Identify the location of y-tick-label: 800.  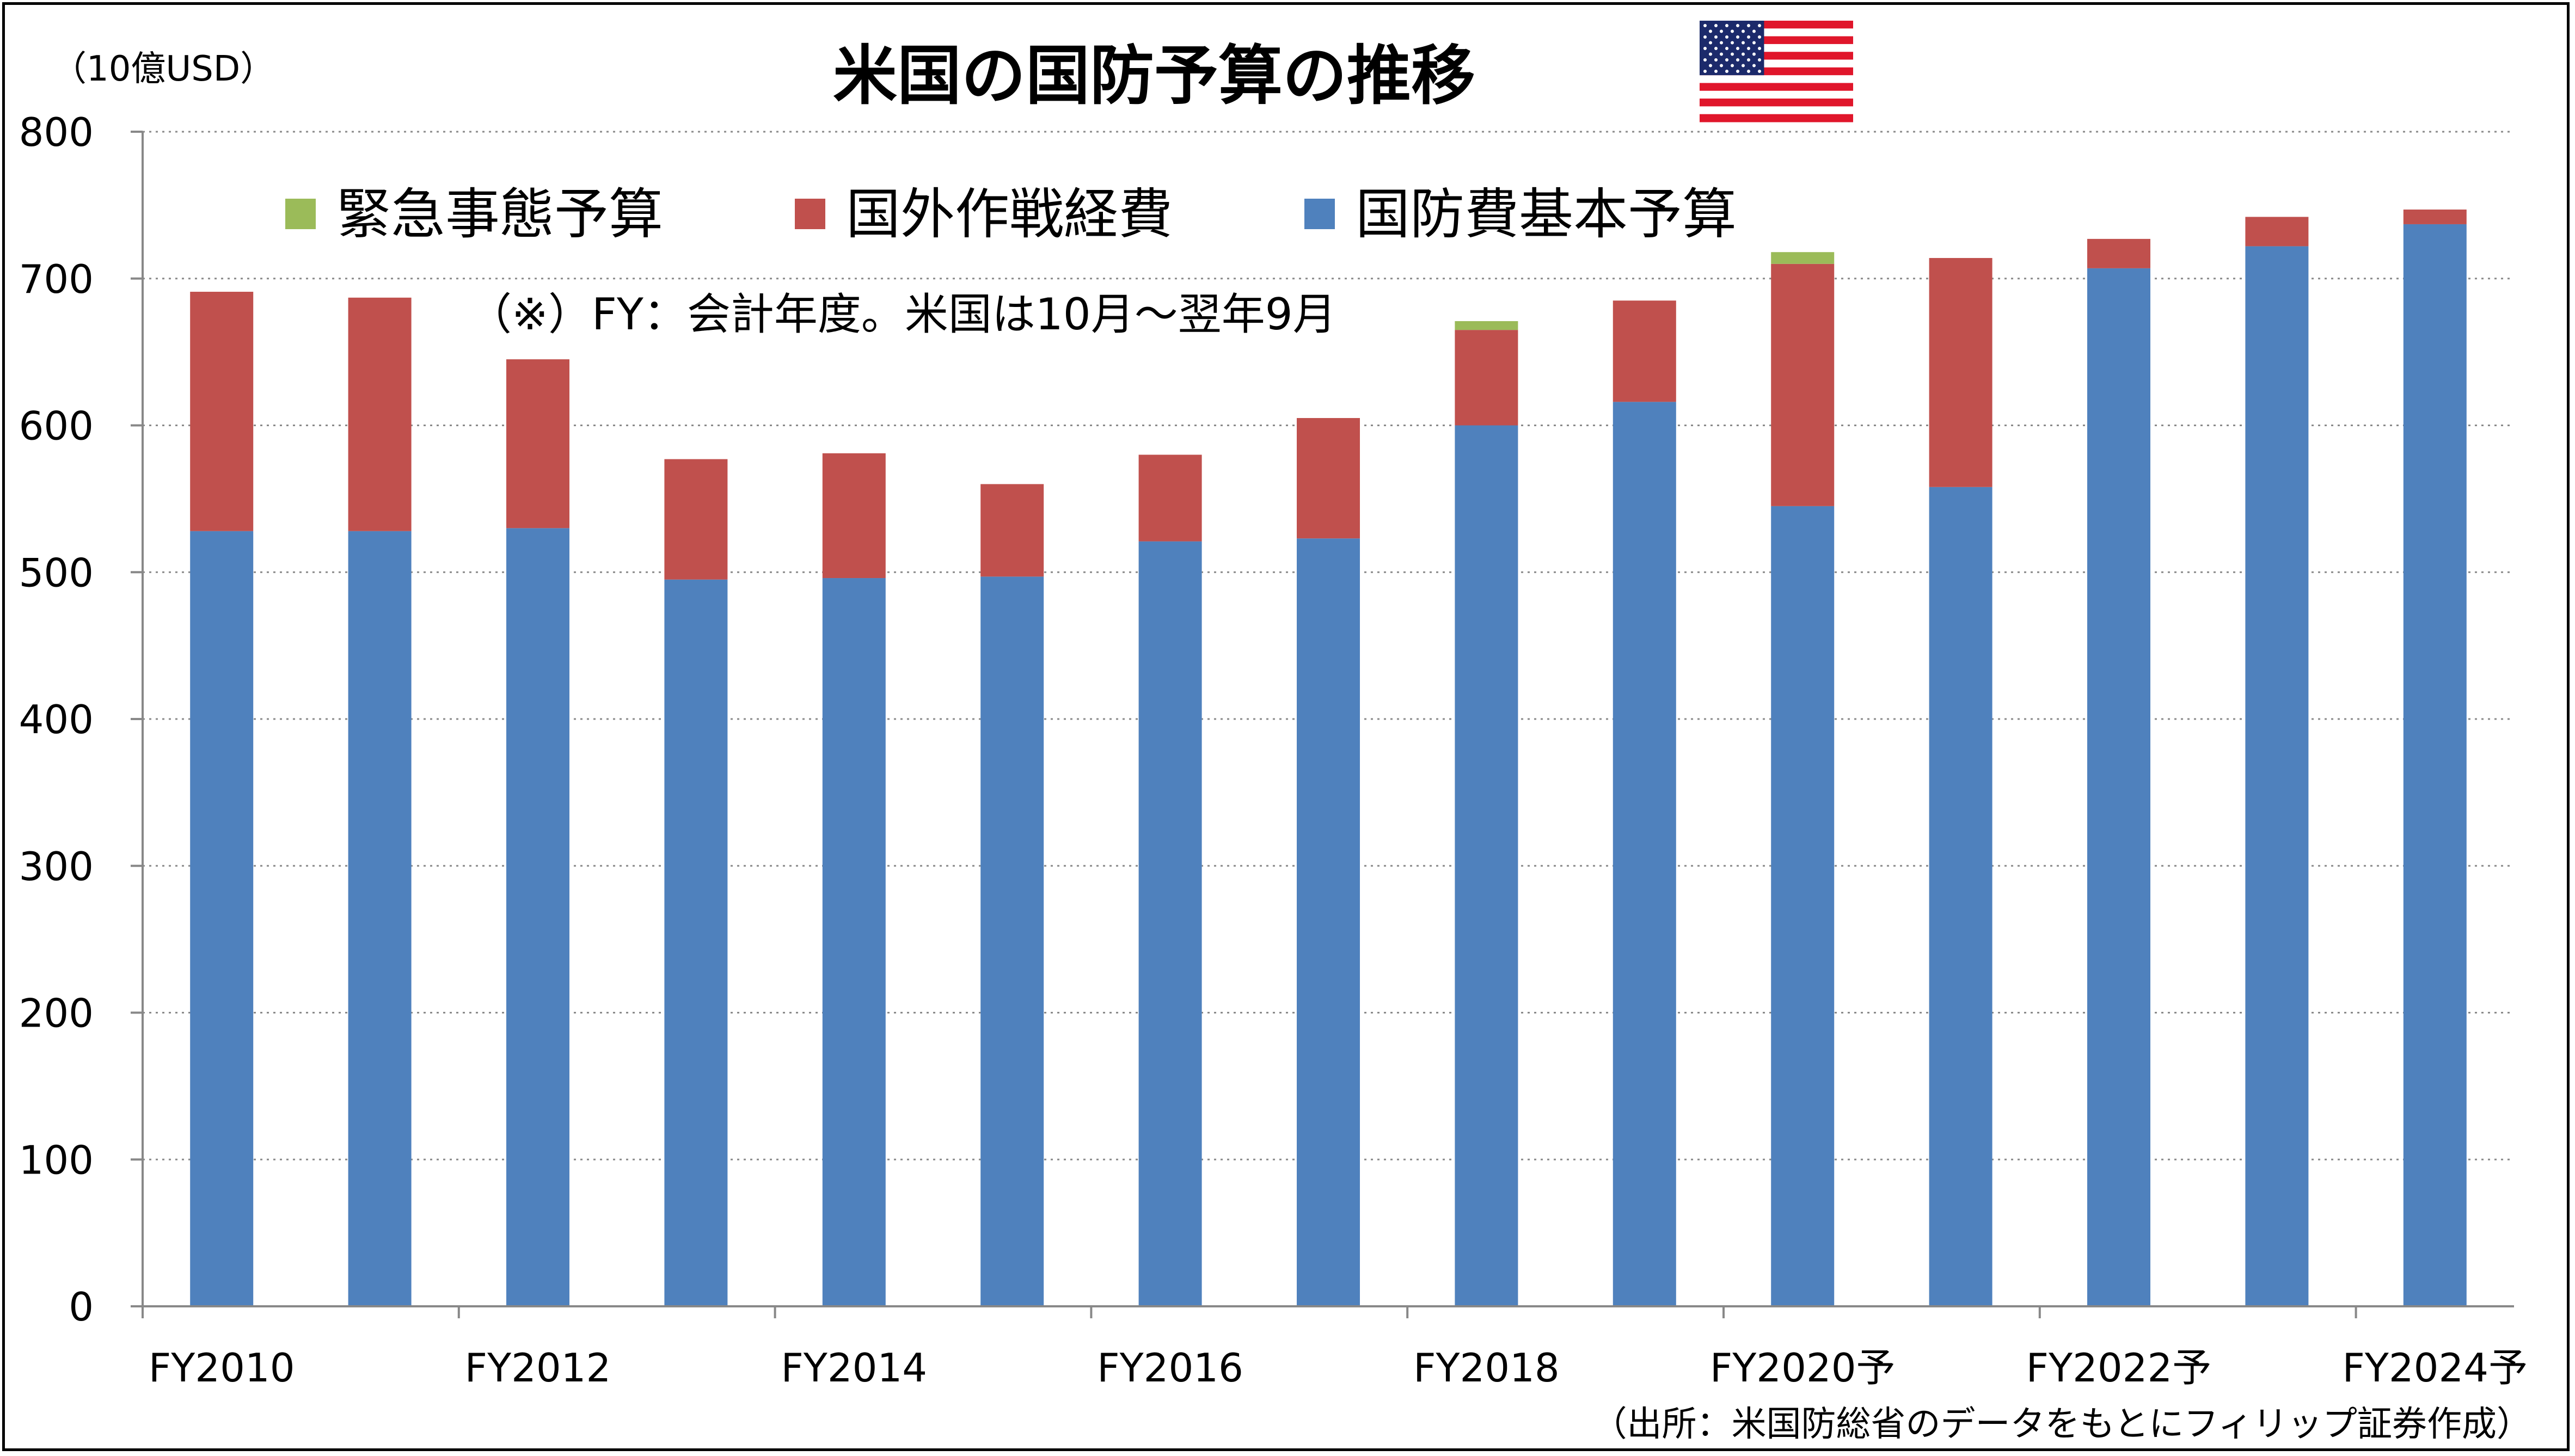
(56, 132).